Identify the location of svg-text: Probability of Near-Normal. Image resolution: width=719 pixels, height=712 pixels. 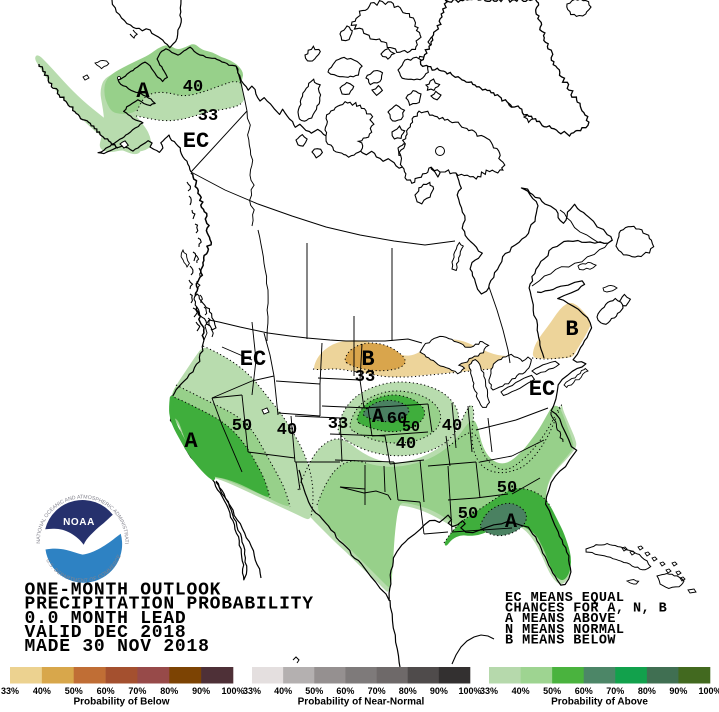
(361, 702).